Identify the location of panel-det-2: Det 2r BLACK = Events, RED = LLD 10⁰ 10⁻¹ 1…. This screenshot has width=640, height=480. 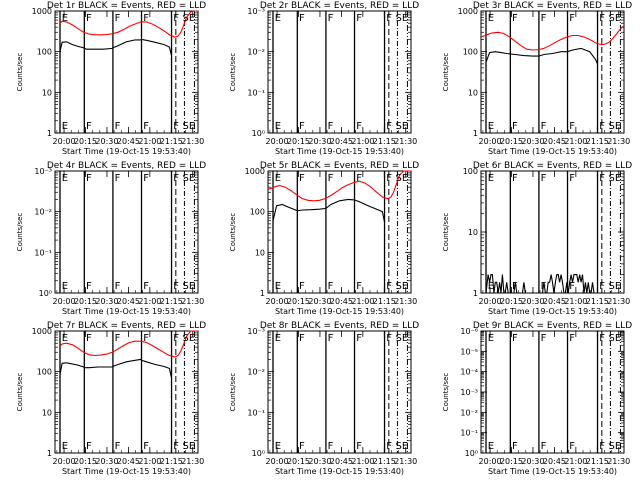
(324, 78).